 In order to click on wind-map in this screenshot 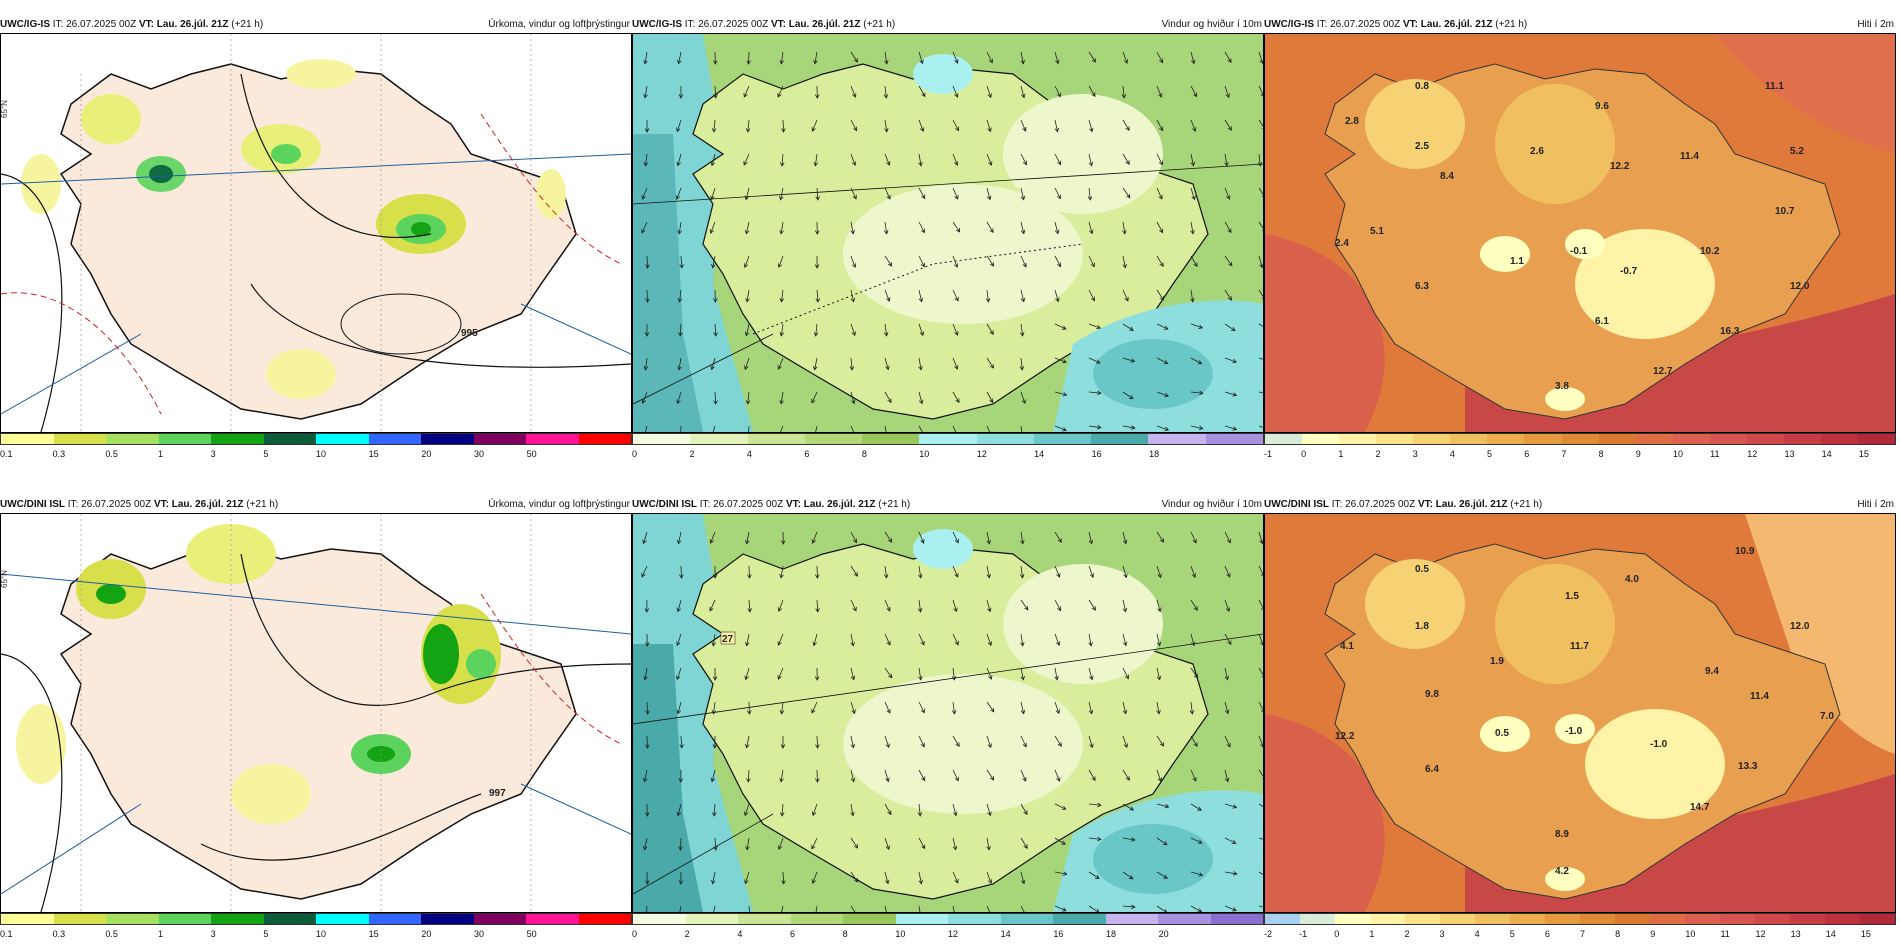, I will do `click(948, 233)`.